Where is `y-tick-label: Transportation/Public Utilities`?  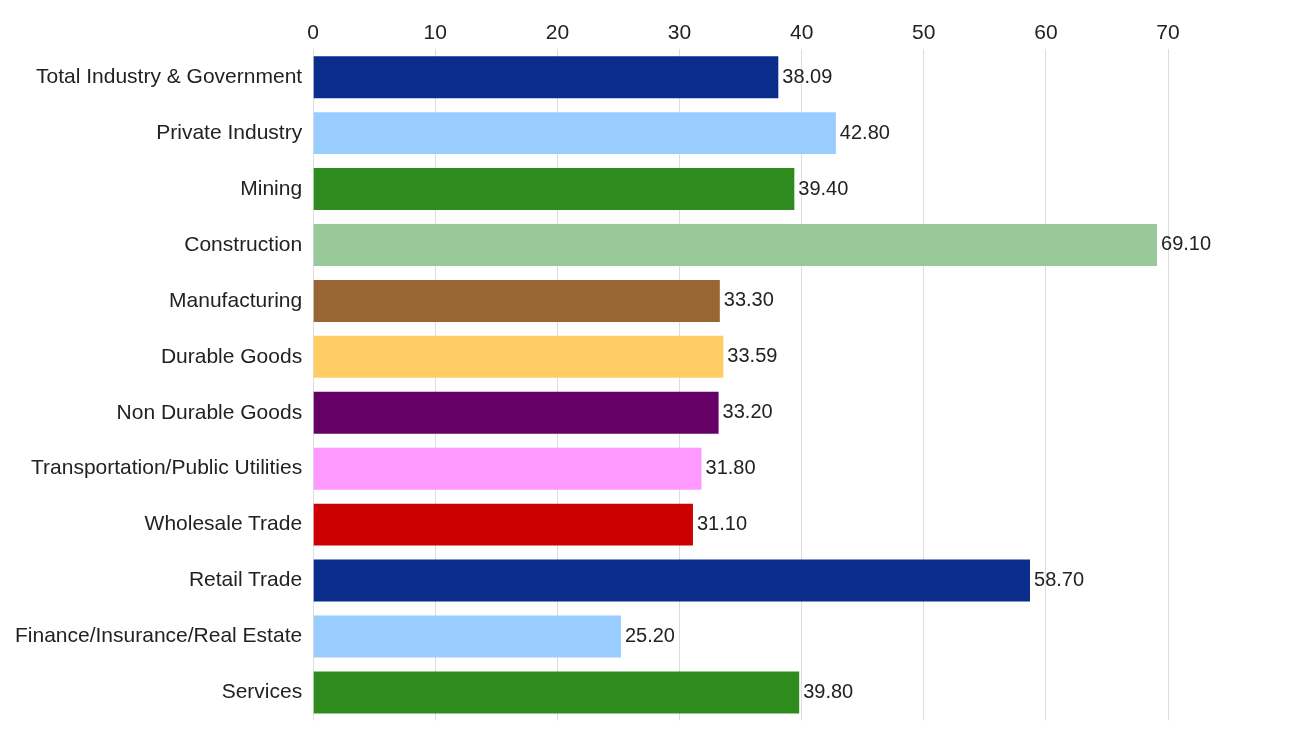
y-tick-label: Transportation/Public Utilities is located at coordinates (166, 467).